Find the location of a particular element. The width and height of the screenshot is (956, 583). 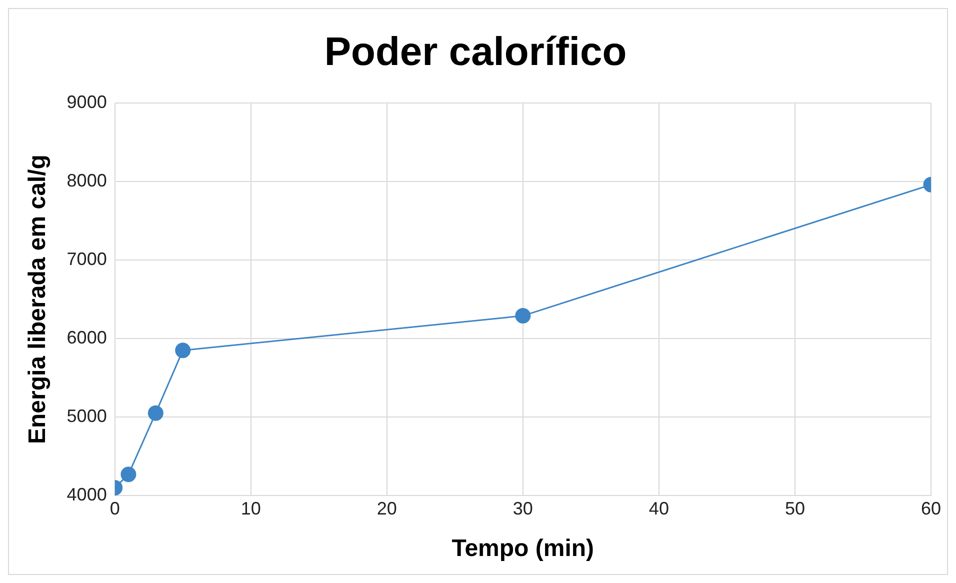

y-tick-label: 7000 is located at coordinates (86, 259).